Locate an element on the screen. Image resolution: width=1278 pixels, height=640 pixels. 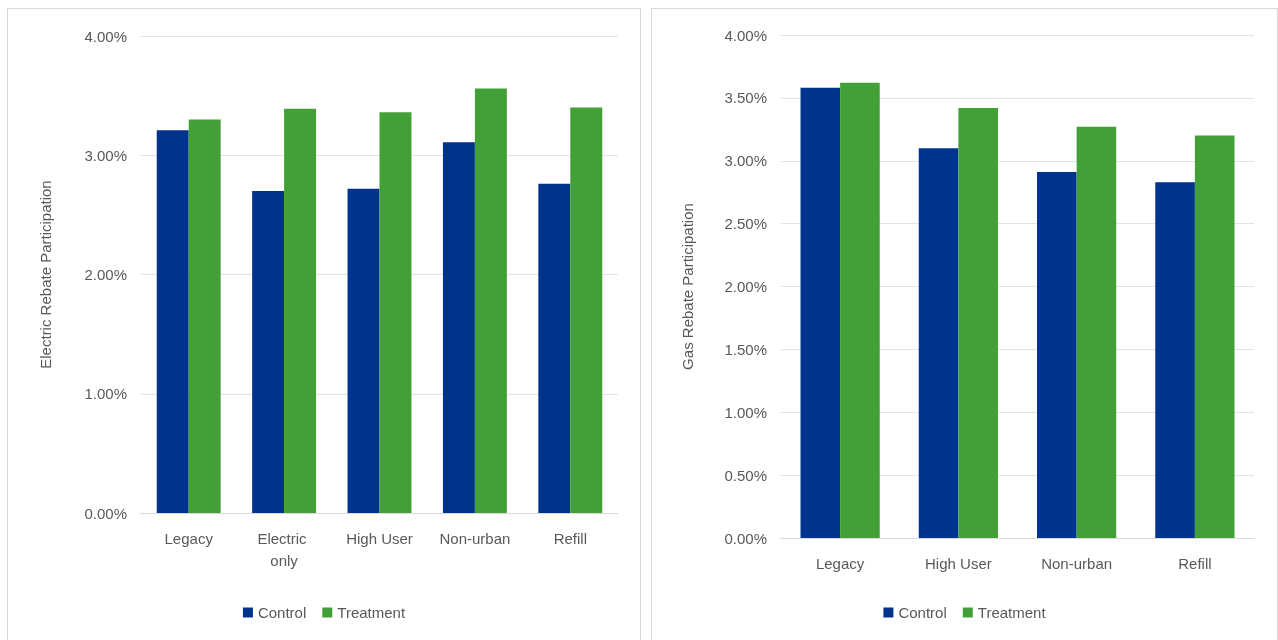
y-tick-label: 2.50% is located at coordinates (745, 224).